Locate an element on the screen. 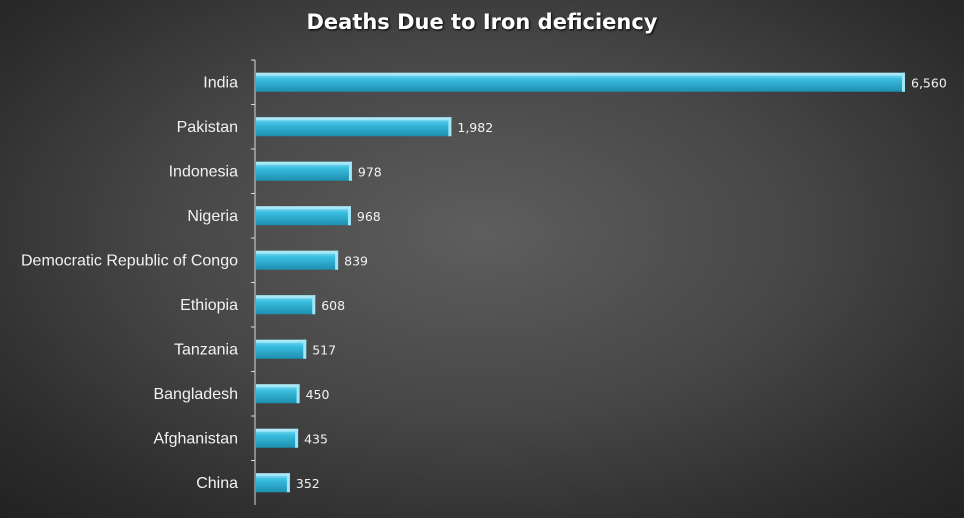  category-label: Democratic Republic of Congo is located at coordinates (129, 260).